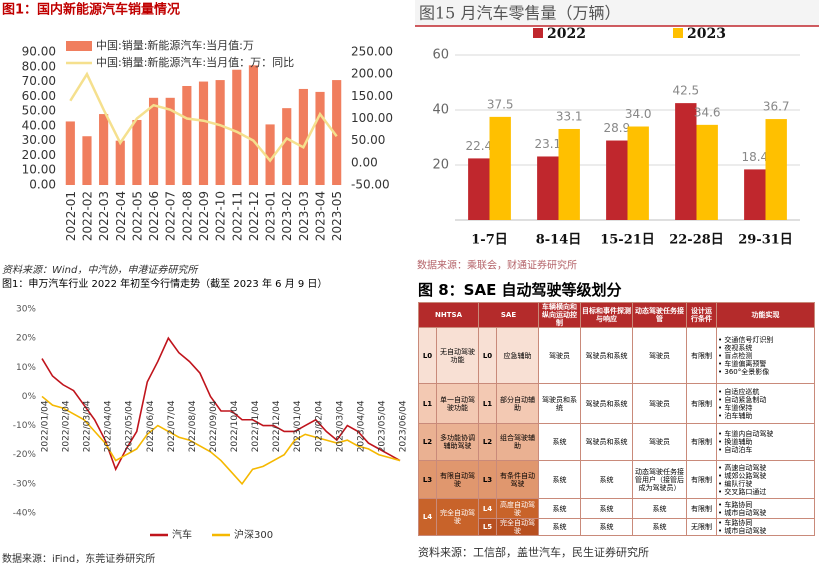 This screenshot has height=563, width=819. What do you see at coordinates (340, 426) in the screenshot?
I see `x-tick-label: 2023/03/04` at bounding box center [340, 426].